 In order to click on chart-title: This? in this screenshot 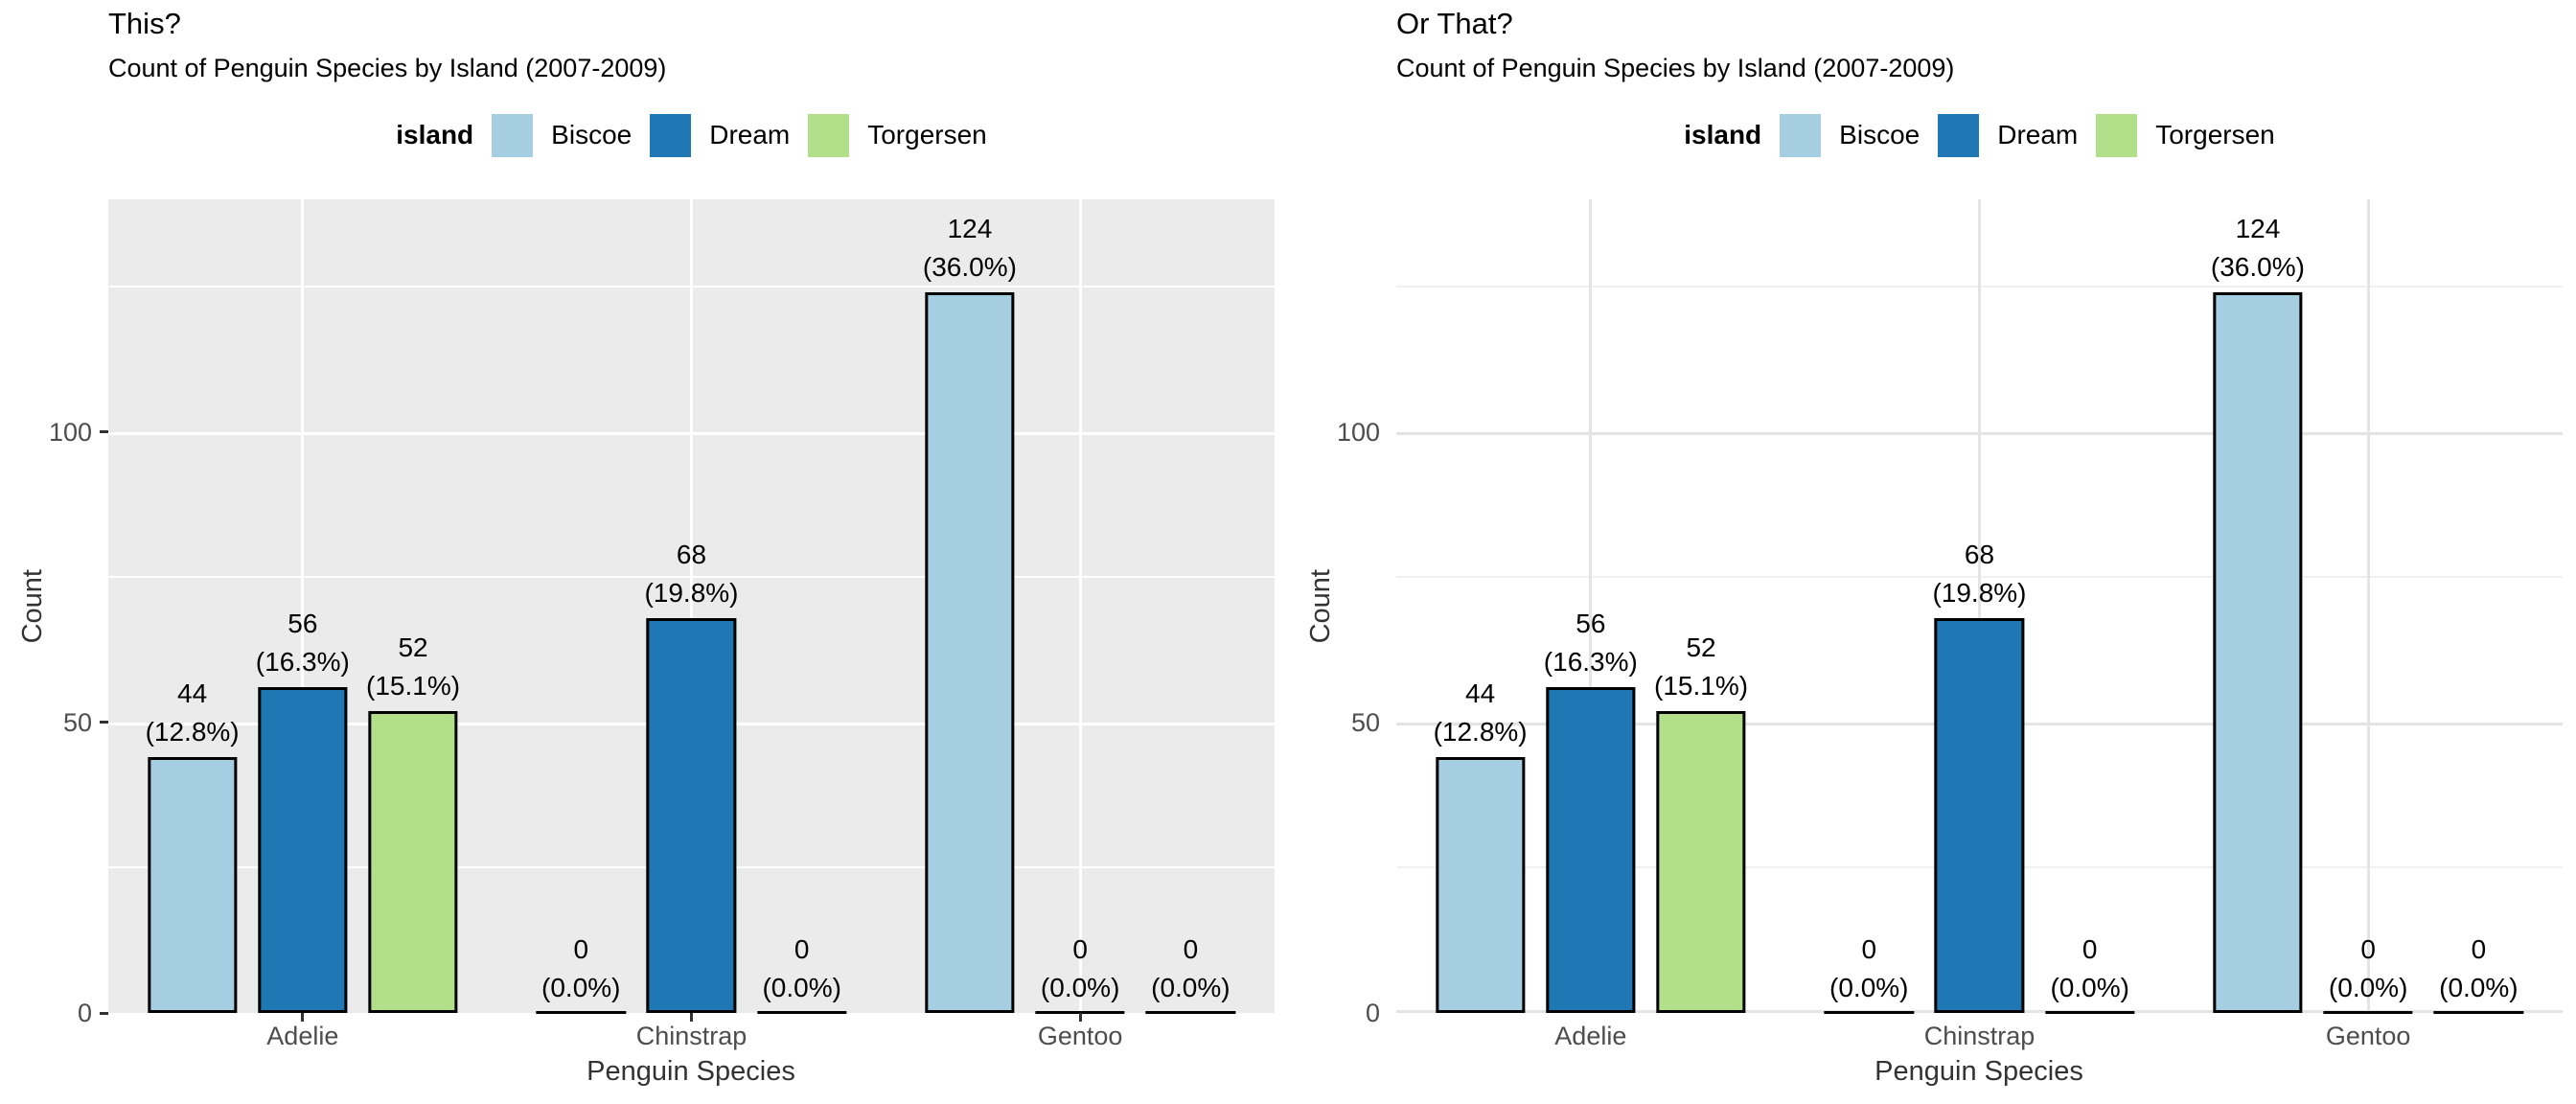, I will do `click(144, 23)`.